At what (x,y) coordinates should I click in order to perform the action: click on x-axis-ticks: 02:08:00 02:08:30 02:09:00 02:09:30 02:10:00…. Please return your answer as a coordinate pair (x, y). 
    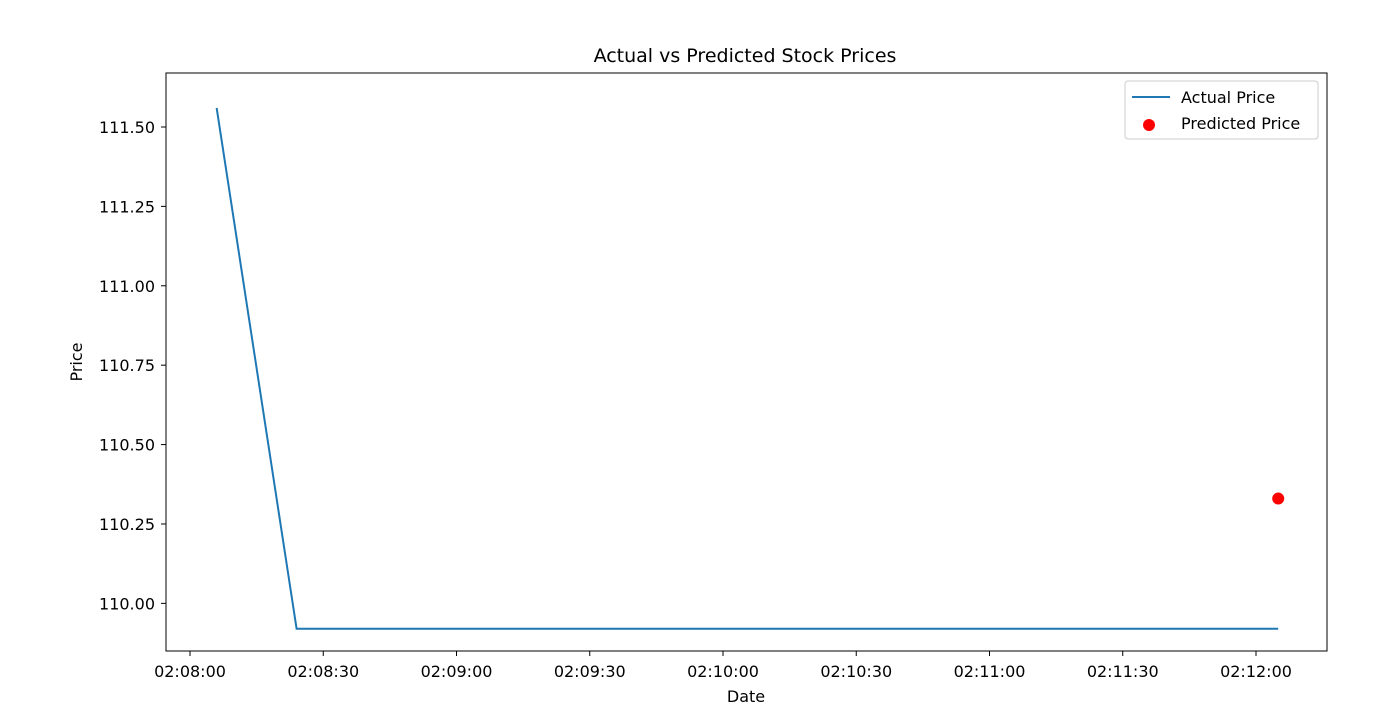
    Looking at the image, I should click on (723, 666).